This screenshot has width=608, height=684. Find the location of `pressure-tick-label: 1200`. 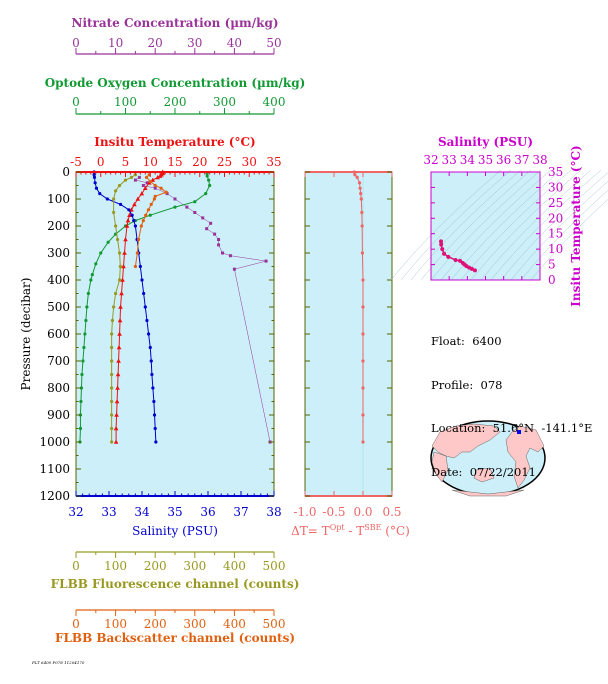

pressure-tick-label: 1200 is located at coordinates (54, 496).